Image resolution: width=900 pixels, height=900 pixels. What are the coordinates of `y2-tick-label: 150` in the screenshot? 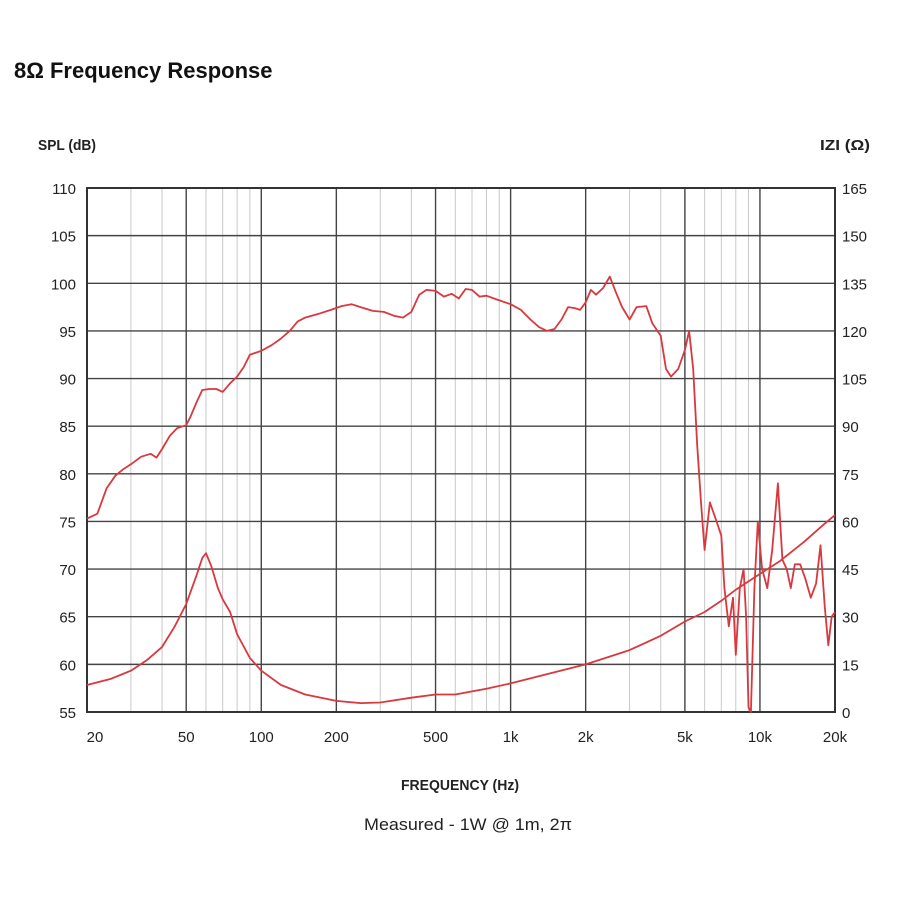 It's located at (854, 237).